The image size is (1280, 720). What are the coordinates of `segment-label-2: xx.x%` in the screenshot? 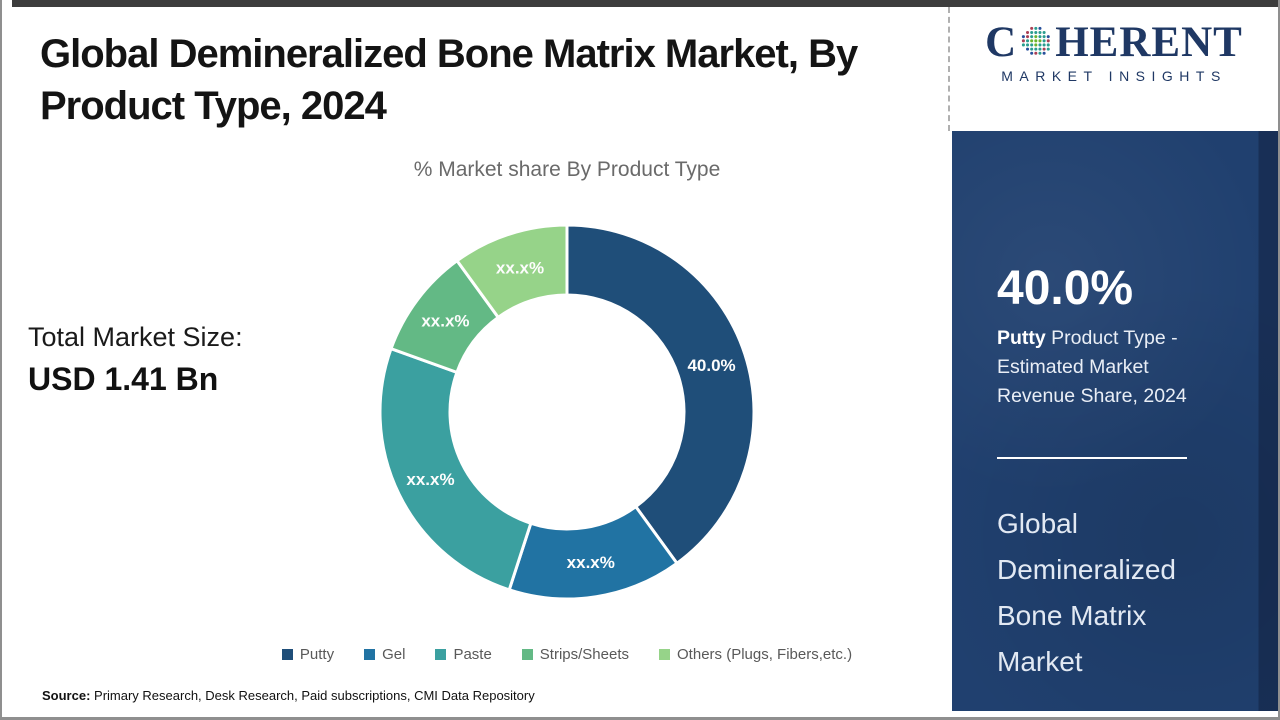 It's located at (591, 562).